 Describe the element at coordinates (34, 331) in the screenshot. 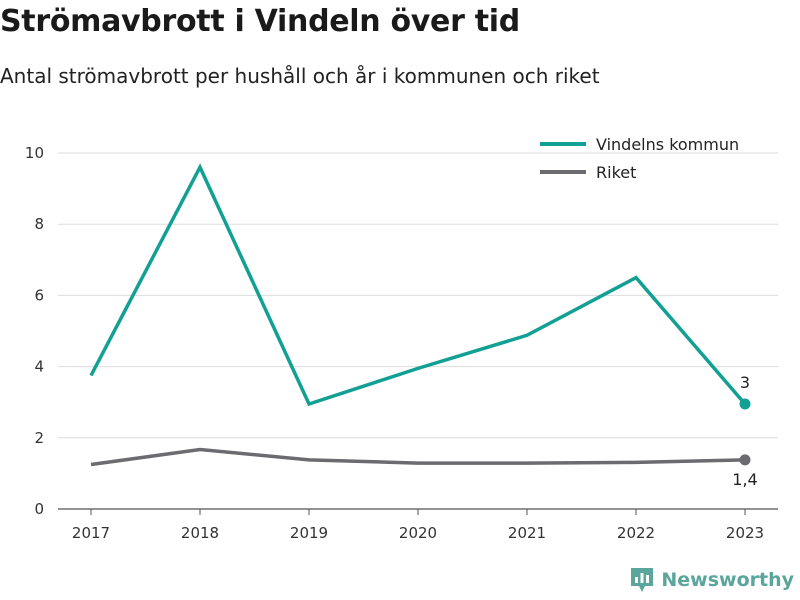

I see `y-axis-ticks: 0 2 4 6 8 10` at that location.